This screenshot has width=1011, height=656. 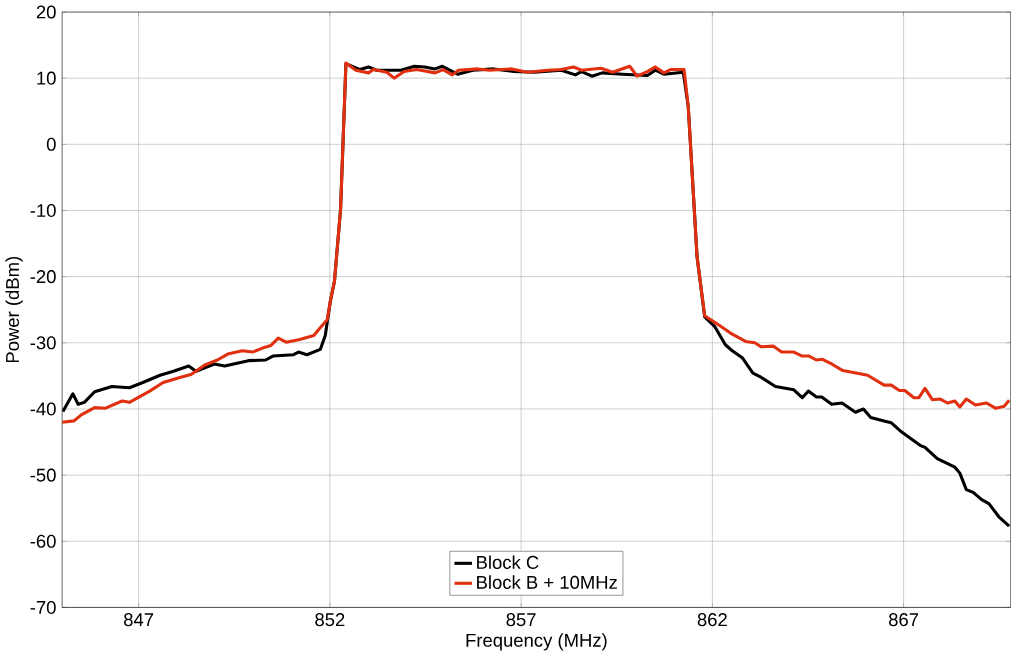 I want to click on y-tick-label: -20, so click(x=43, y=277).